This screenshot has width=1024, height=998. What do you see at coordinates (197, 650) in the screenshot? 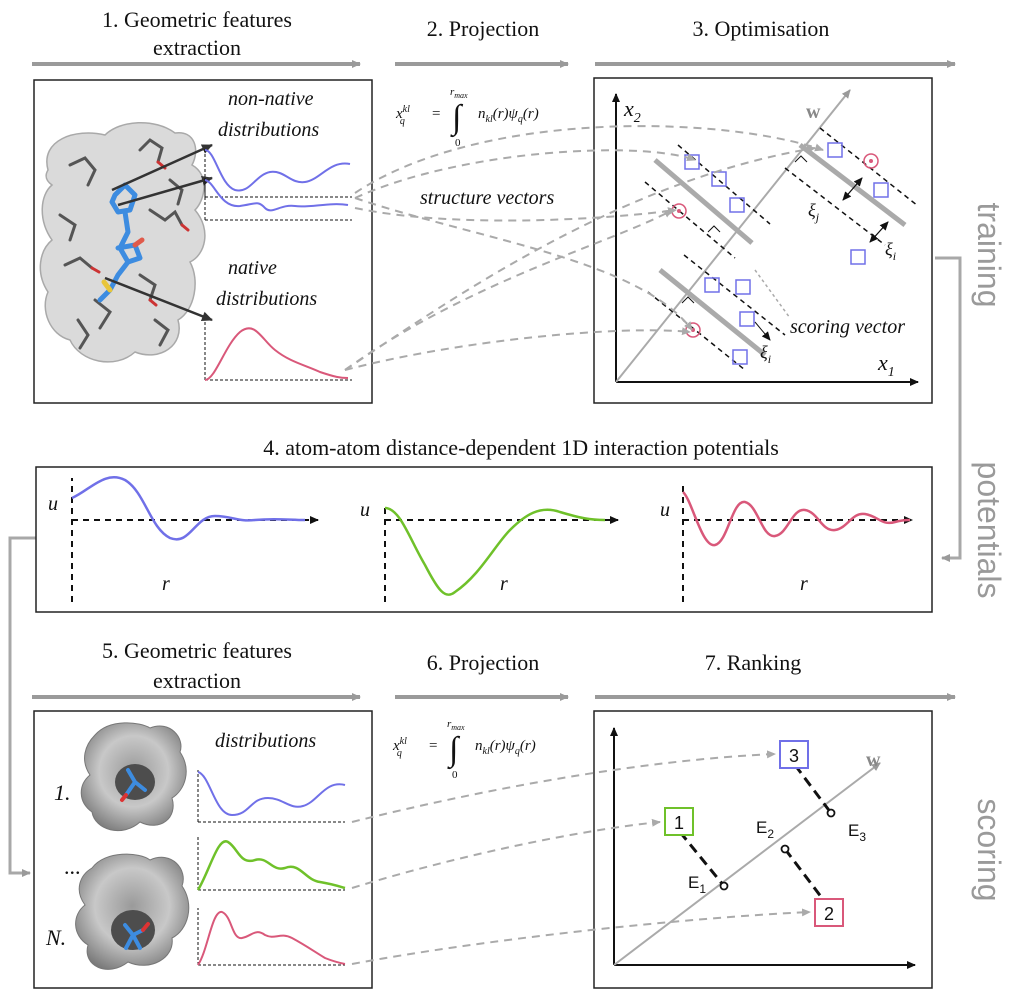
I see `step5-title-line1: 5. Geometric features` at bounding box center [197, 650].